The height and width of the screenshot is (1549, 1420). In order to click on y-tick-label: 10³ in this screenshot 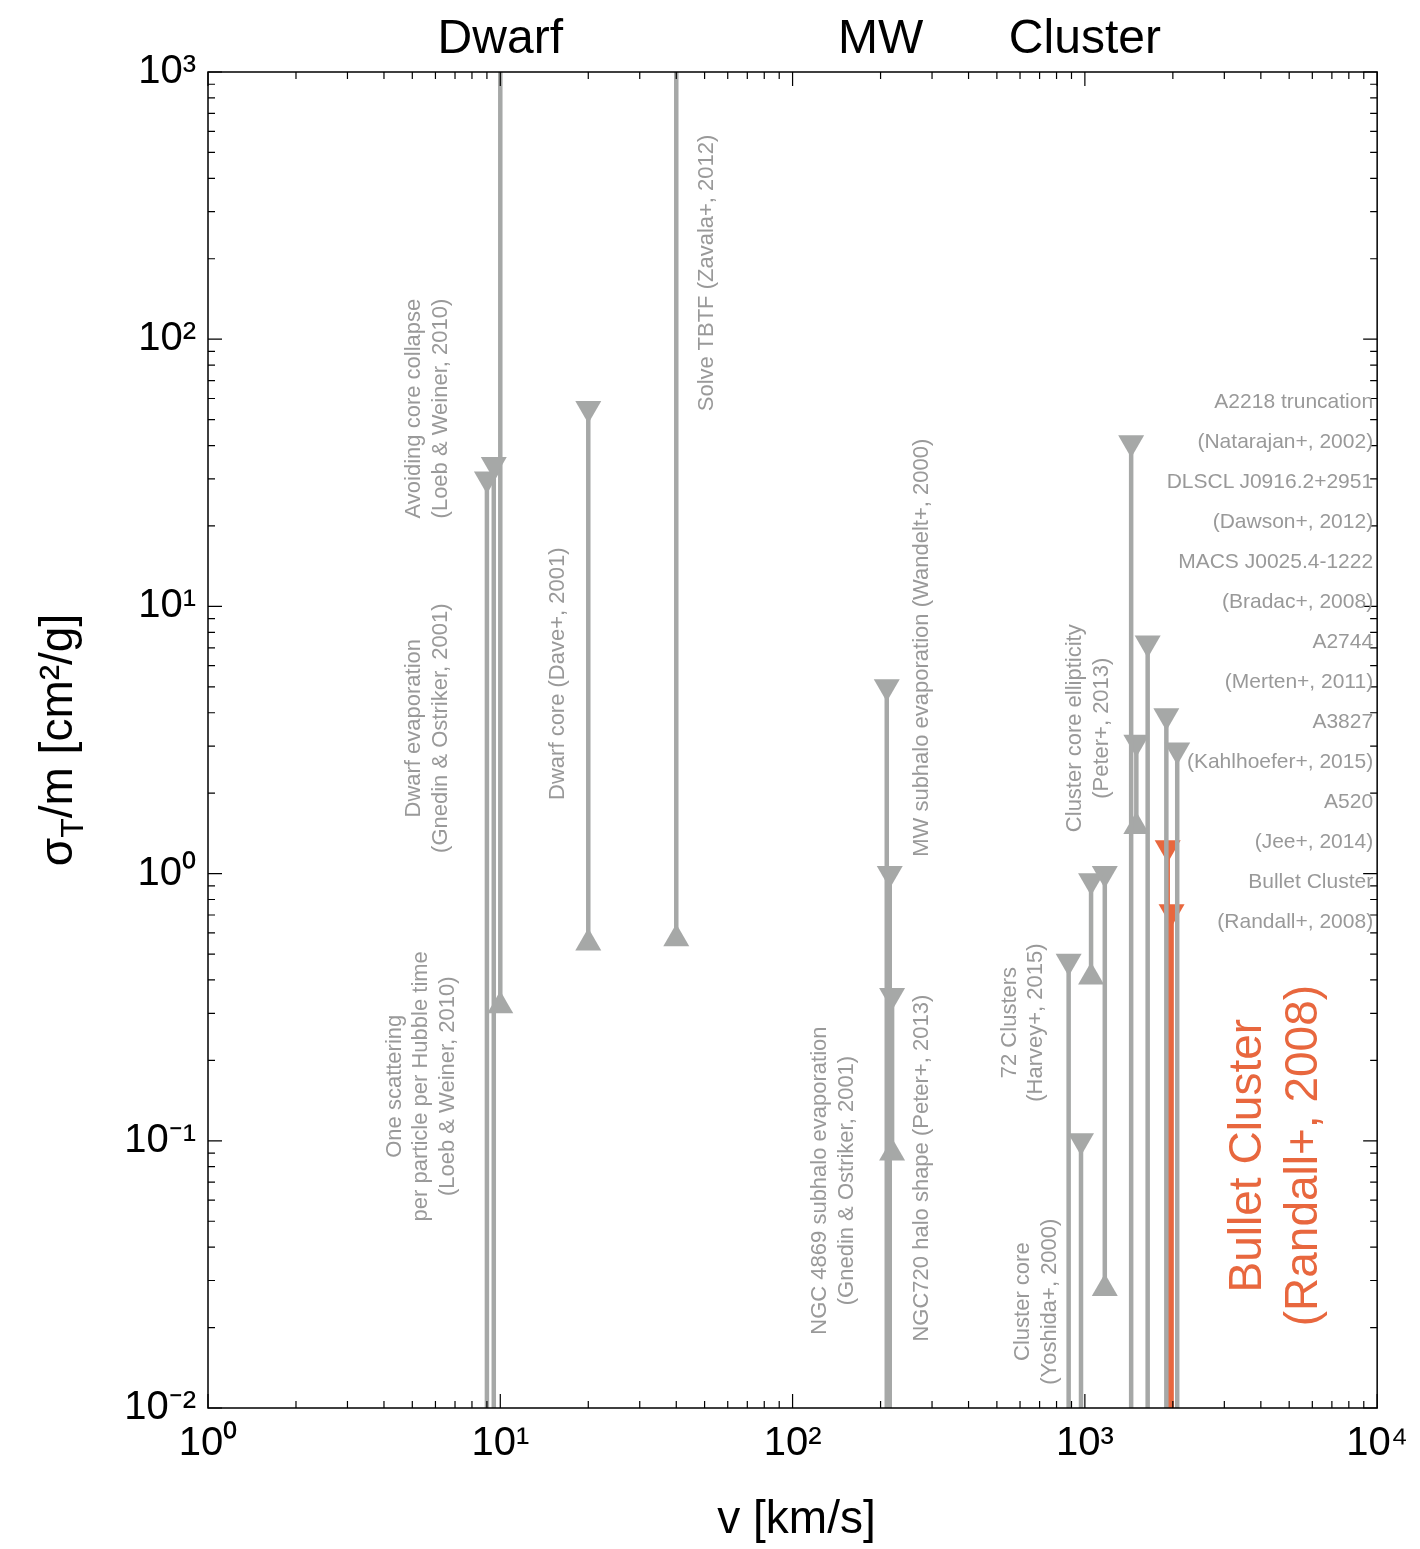, I will do `click(167, 69)`.